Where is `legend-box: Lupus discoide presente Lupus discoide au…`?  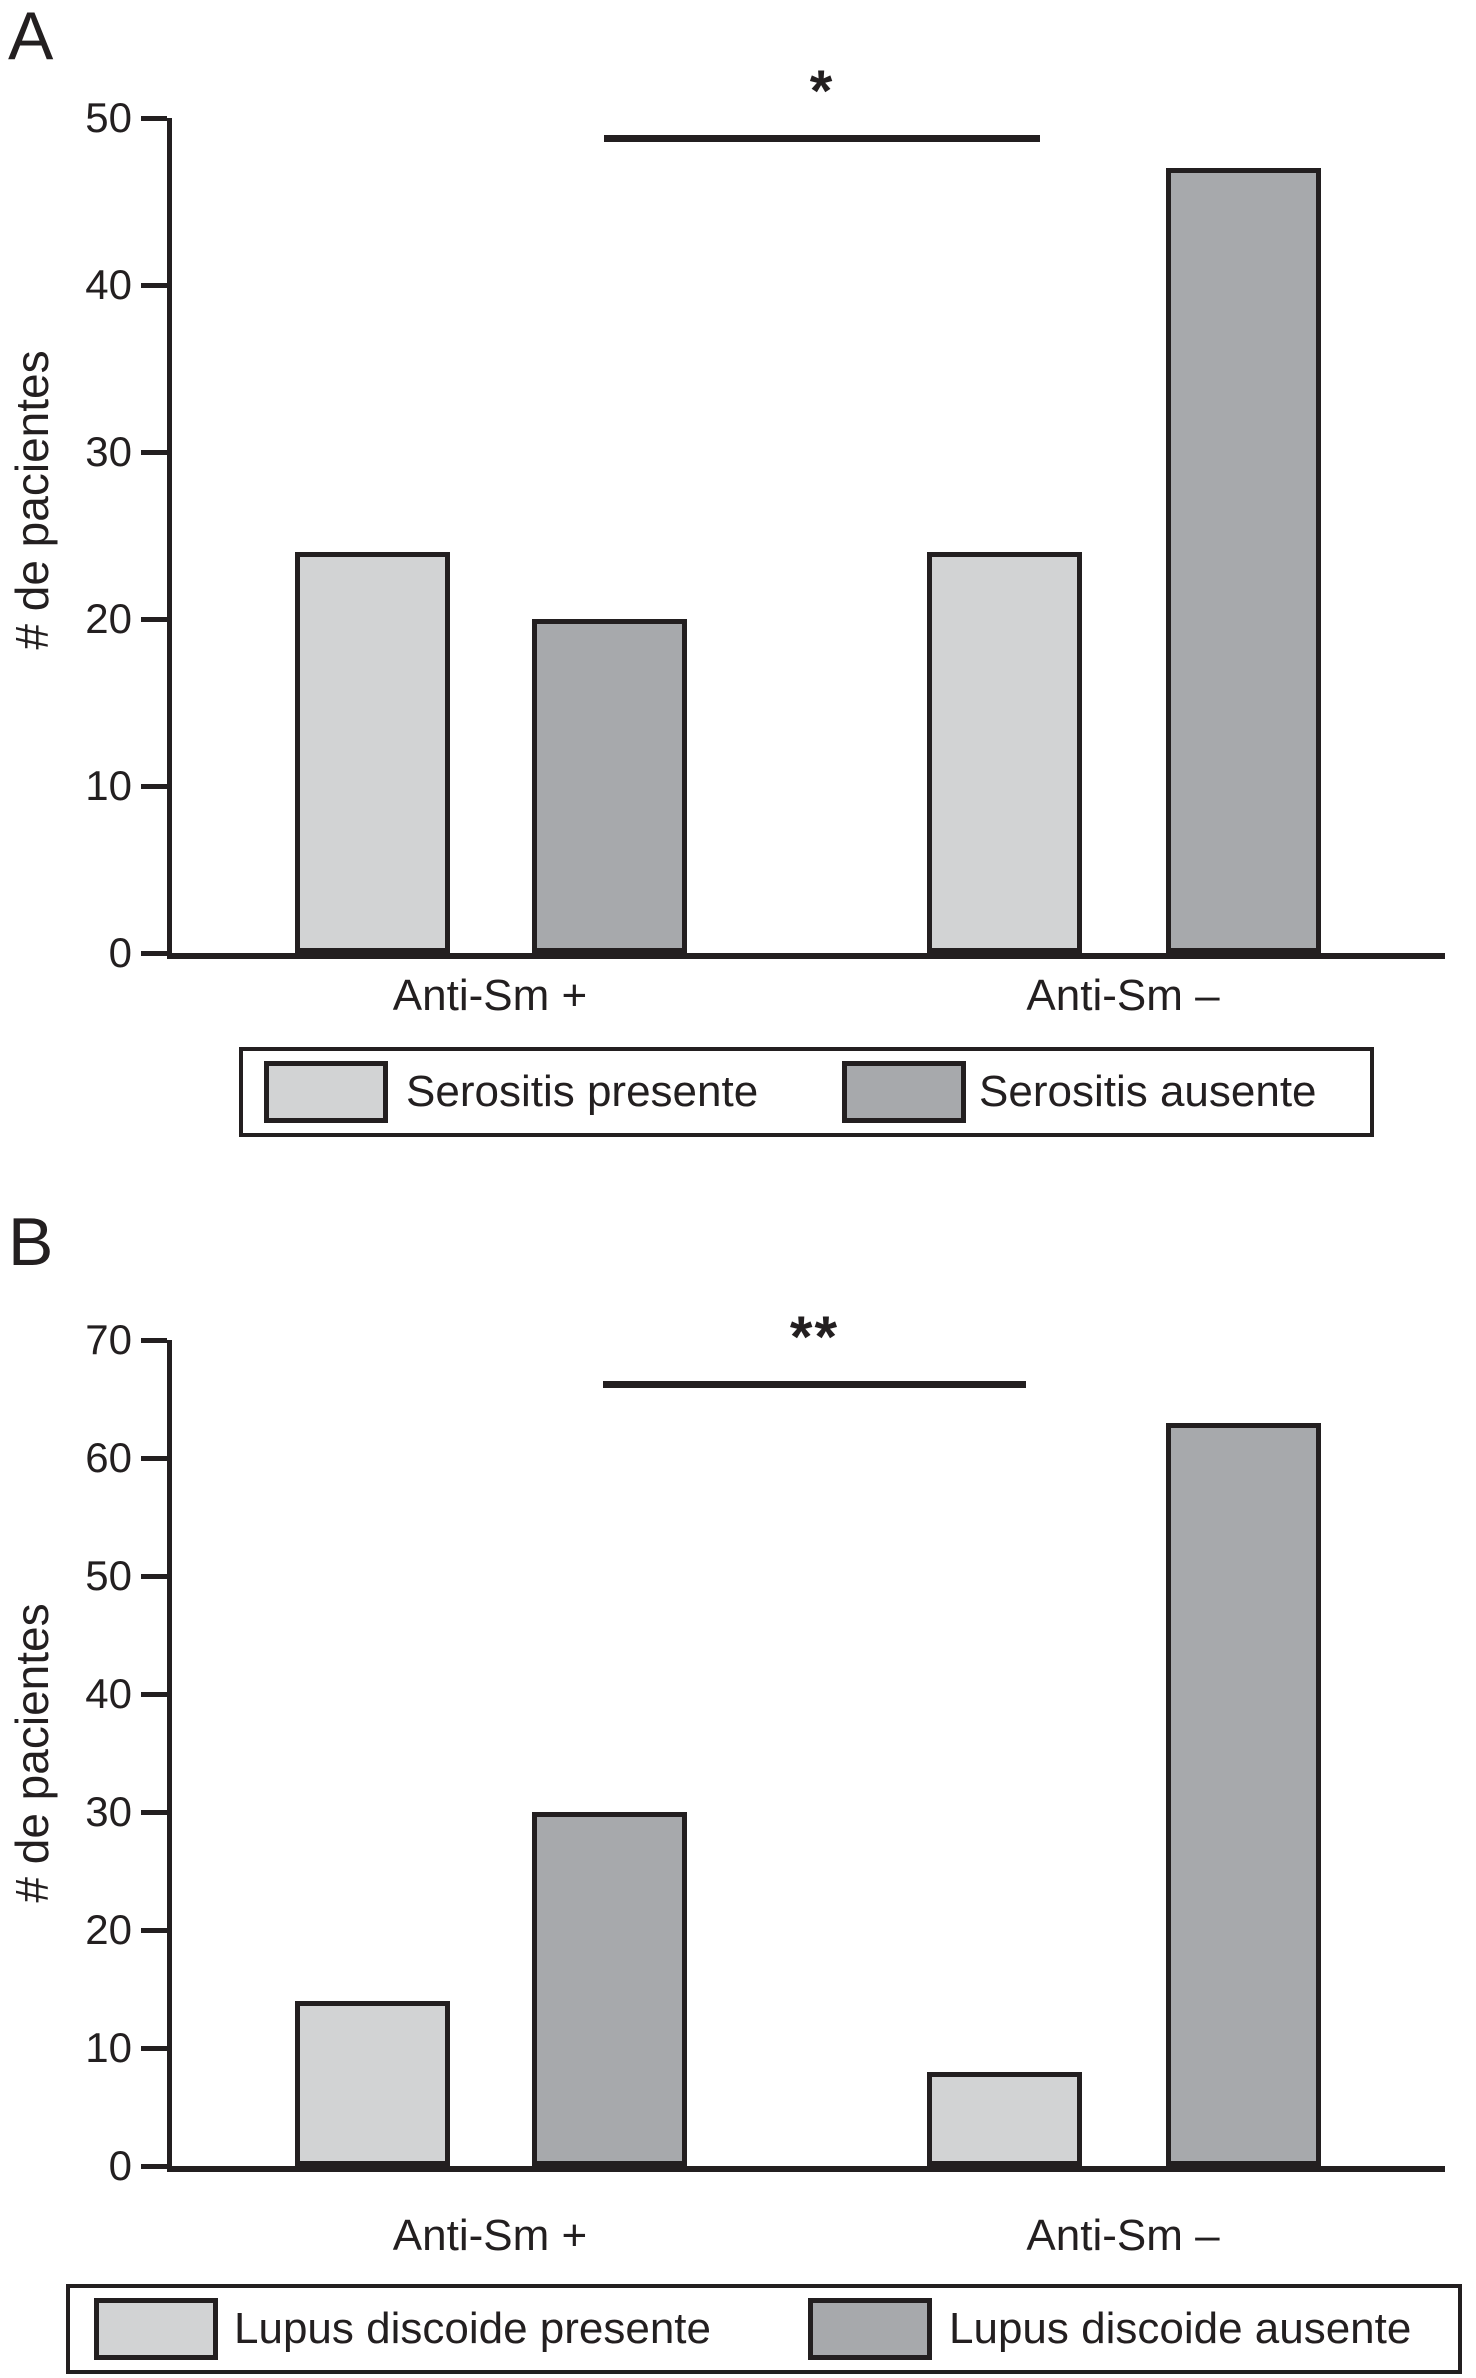 legend-box: Lupus discoide presente Lupus discoide au… is located at coordinates (764, 2329).